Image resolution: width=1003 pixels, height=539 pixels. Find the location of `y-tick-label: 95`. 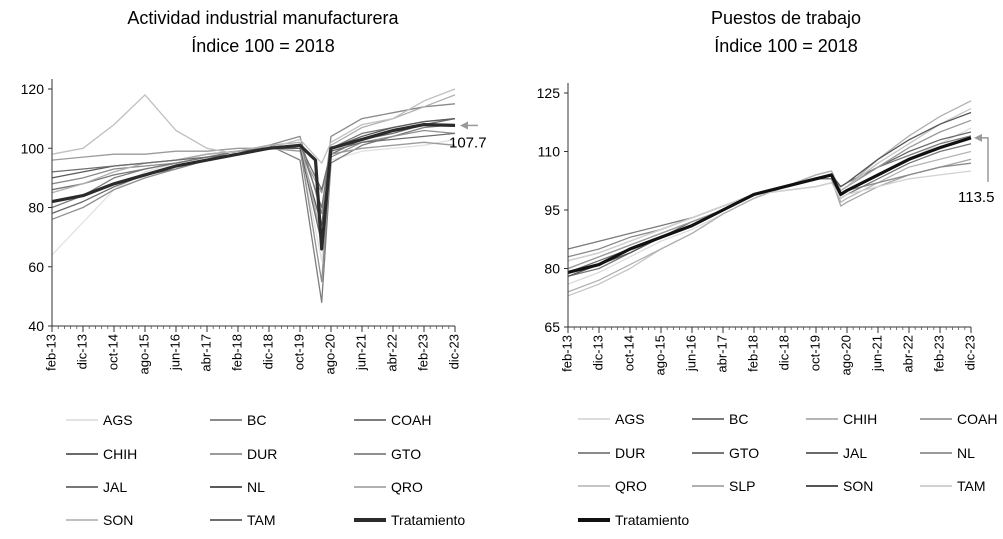

y-tick-label: 95 is located at coordinates (552, 210).